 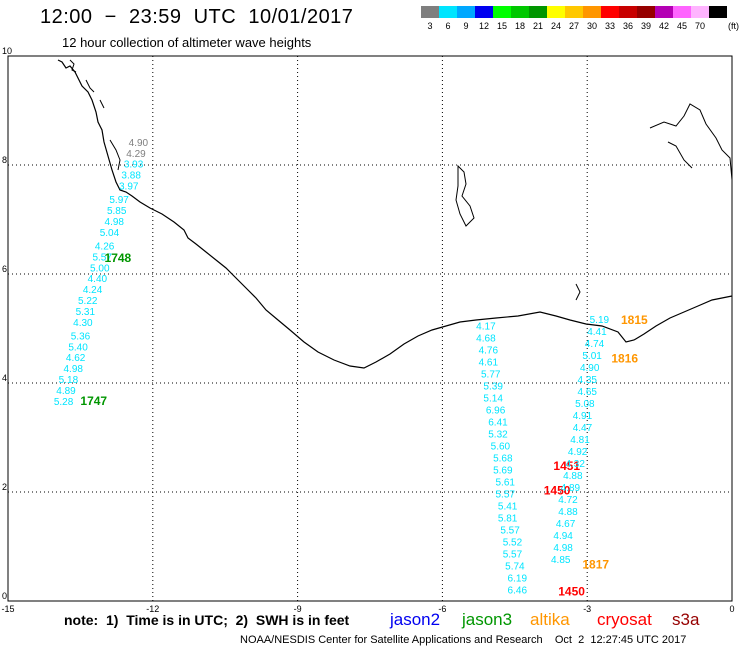 What do you see at coordinates (7, 609) in the screenshot?
I see `x-tick-label: -15` at bounding box center [7, 609].